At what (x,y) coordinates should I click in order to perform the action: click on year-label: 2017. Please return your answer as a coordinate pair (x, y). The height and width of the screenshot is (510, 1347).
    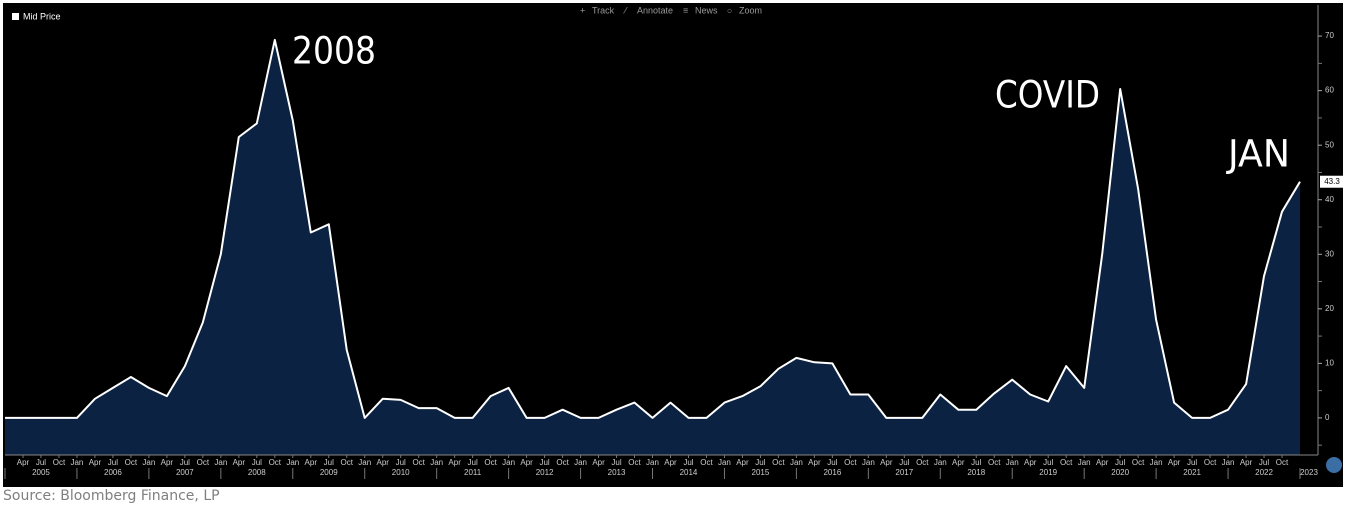
    Looking at the image, I should click on (904, 472).